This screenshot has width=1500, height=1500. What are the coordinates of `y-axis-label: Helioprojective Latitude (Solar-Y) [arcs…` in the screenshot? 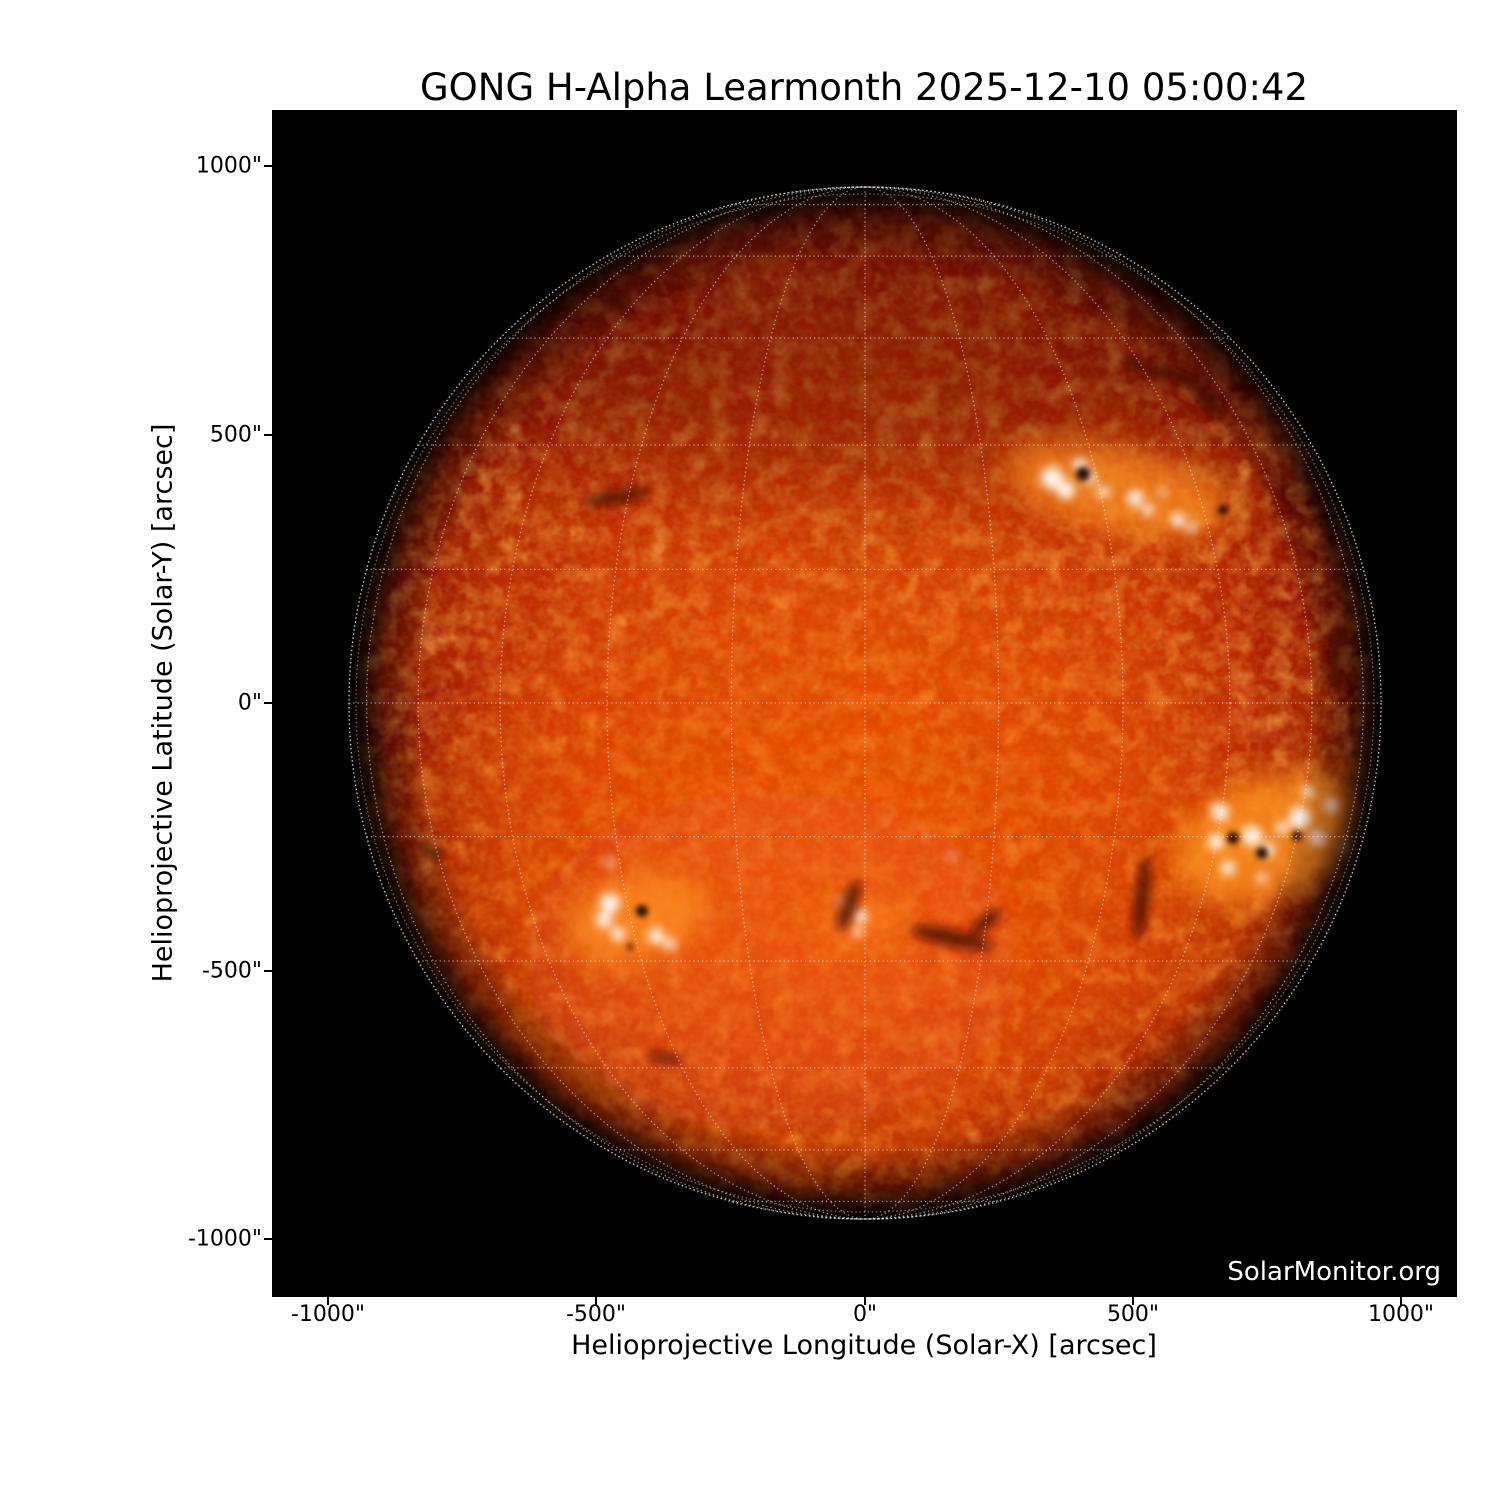 It's located at (163, 703).